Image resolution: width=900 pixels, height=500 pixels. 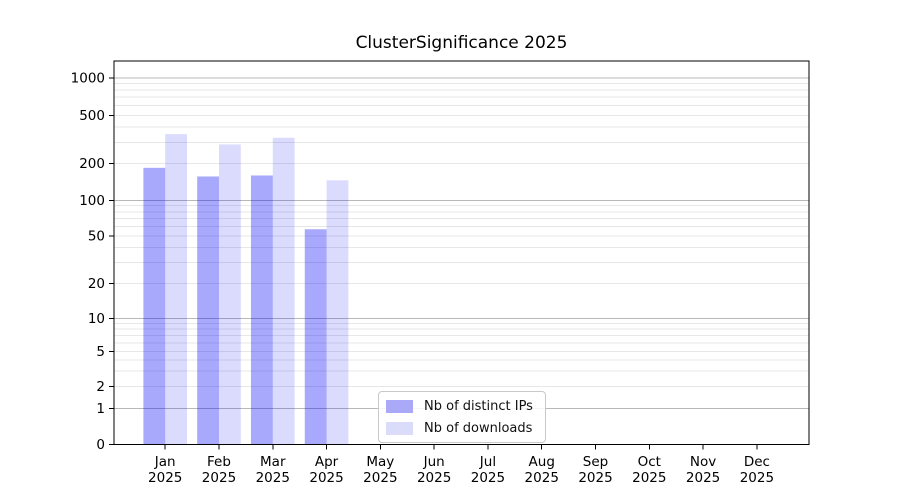 What do you see at coordinates (703, 462) in the screenshot?
I see `x-tick-month-nov: Nov` at bounding box center [703, 462].